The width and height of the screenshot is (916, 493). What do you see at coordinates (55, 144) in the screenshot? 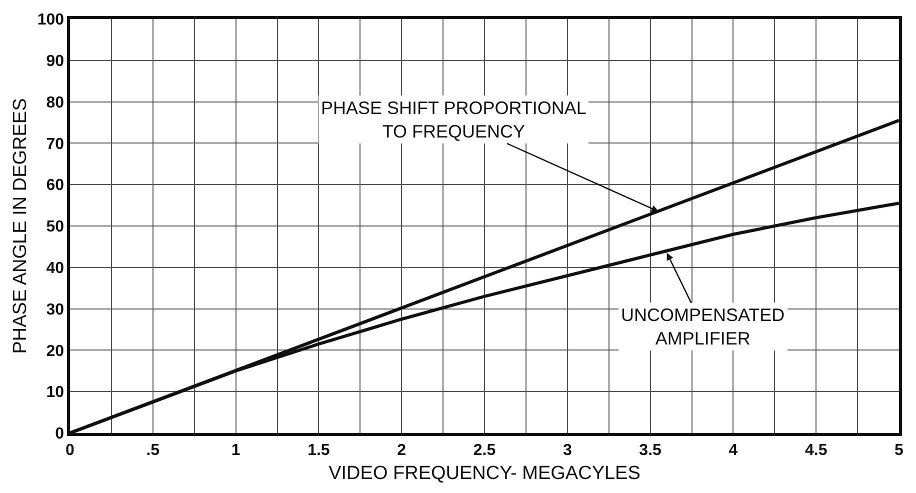
I see `y-tick-label: 70` at bounding box center [55, 144].